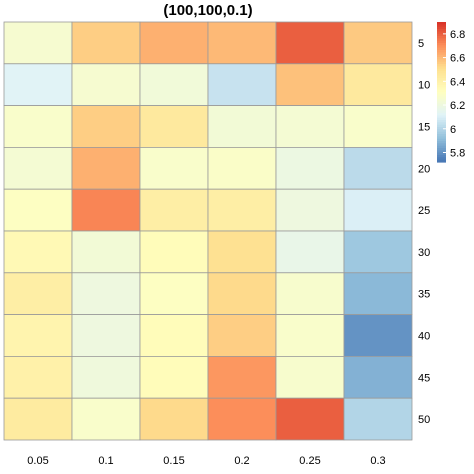 This screenshot has width=474, height=474. Describe the element at coordinates (174, 84) in the screenshot. I see `heatmap-cell-r2-c3` at that location.